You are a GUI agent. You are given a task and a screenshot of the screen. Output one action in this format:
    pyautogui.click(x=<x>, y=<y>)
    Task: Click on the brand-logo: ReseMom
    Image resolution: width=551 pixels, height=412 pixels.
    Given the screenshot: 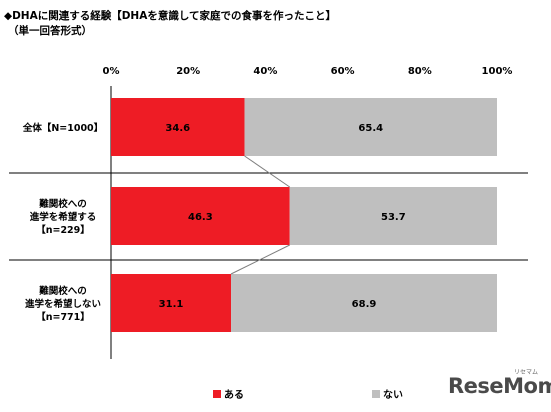 What is the action you would take?
    pyautogui.click(x=499, y=386)
    